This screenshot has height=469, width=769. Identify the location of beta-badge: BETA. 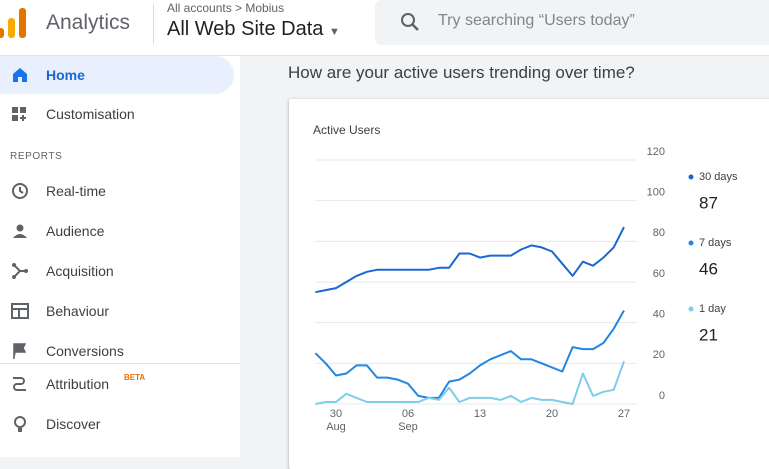
(135, 377).